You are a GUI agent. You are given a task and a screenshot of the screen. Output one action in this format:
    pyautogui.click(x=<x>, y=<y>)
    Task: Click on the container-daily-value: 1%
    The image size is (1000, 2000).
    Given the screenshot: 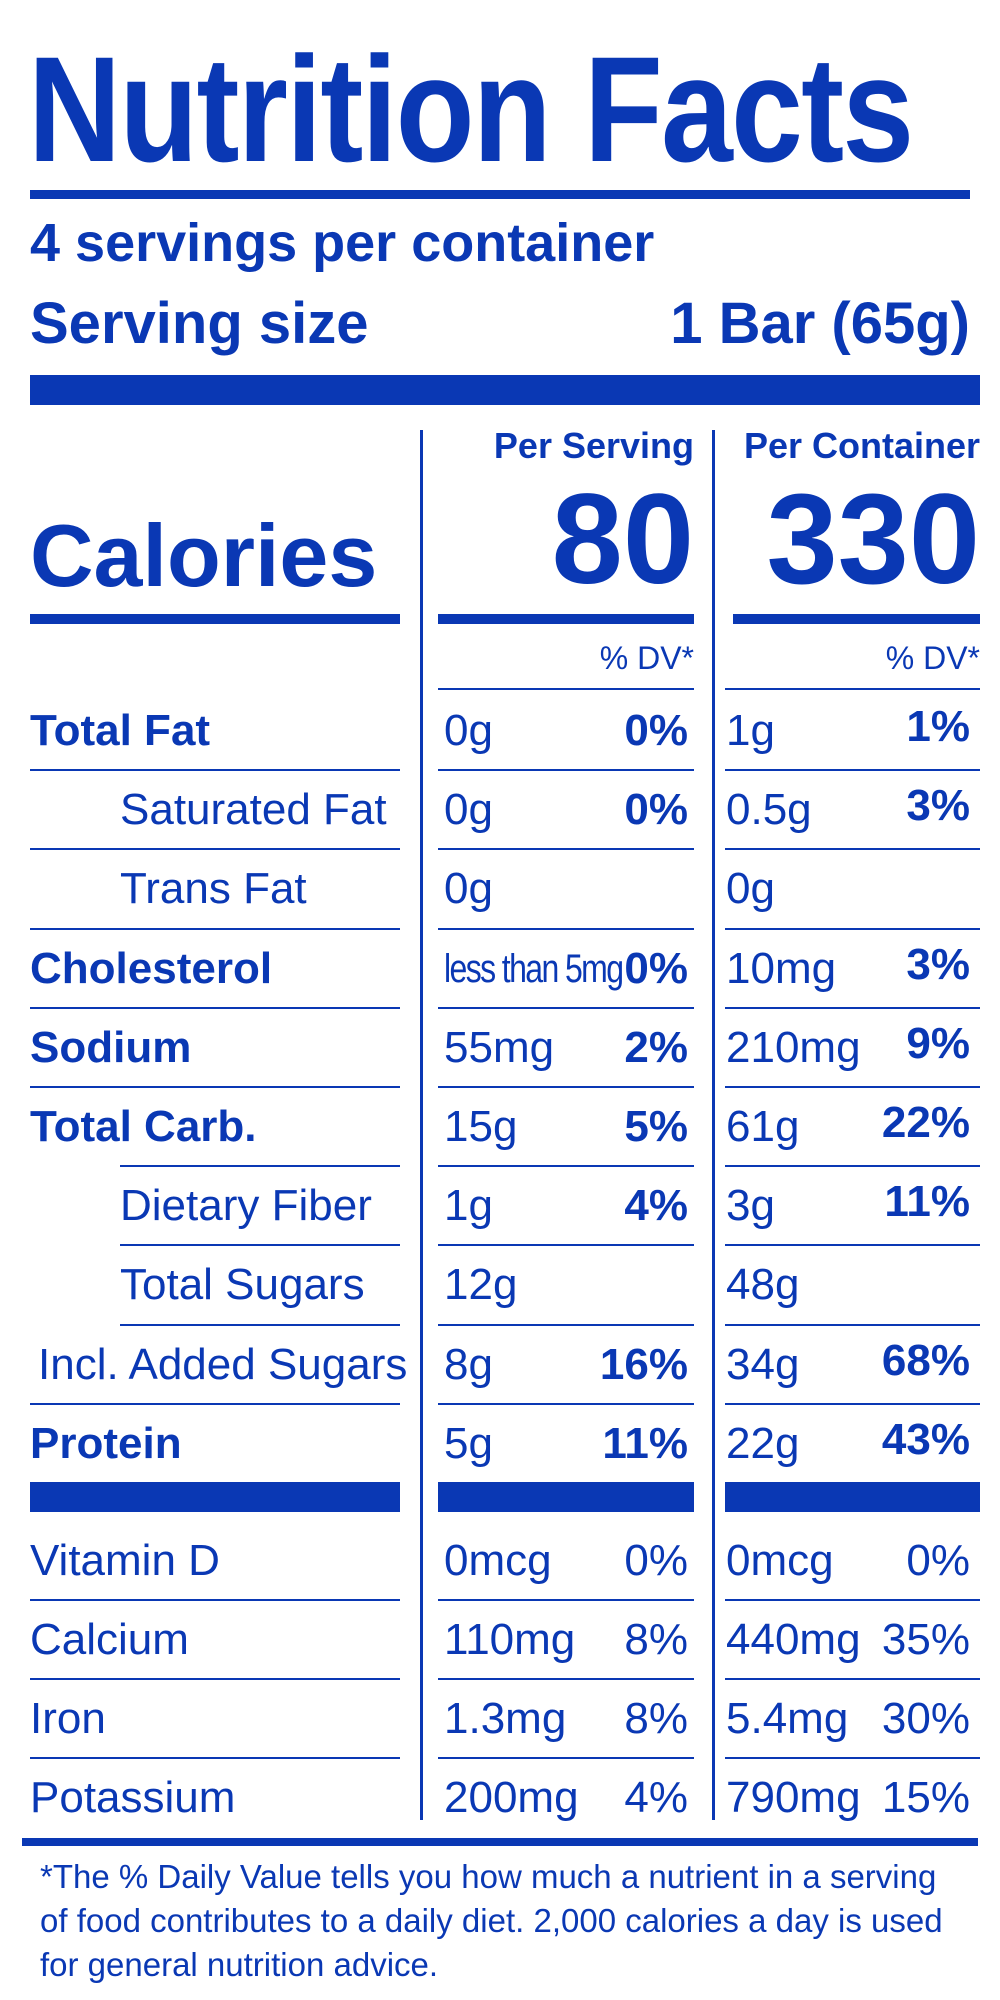 What is the action you would take?
    pyautogui.click(x=938, y=726)
    